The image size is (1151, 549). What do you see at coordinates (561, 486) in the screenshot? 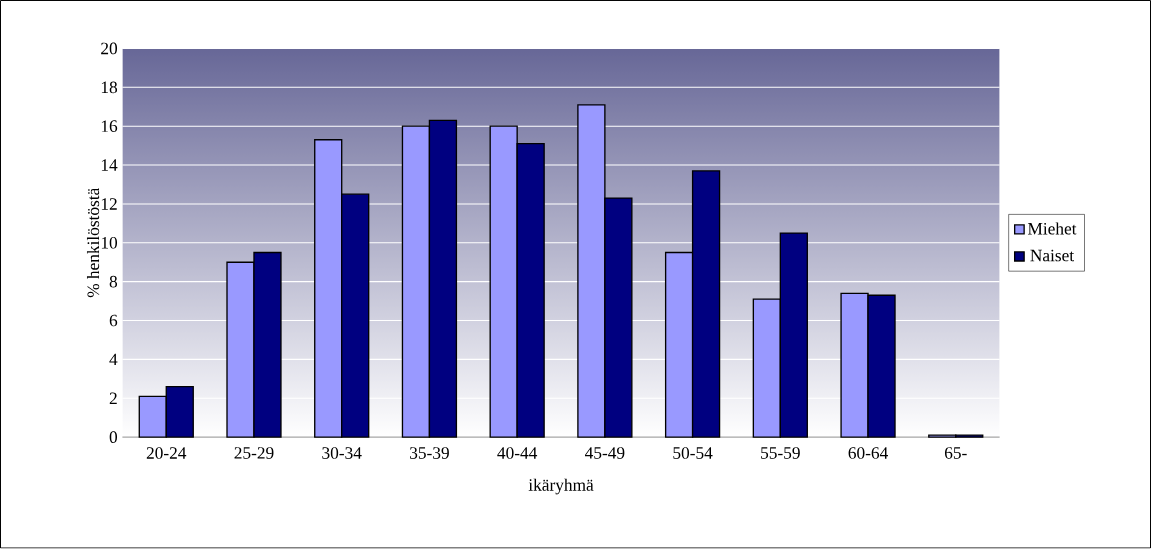
I see `x-axis-title: ikäryhmä` at bounding box center [561, 486].